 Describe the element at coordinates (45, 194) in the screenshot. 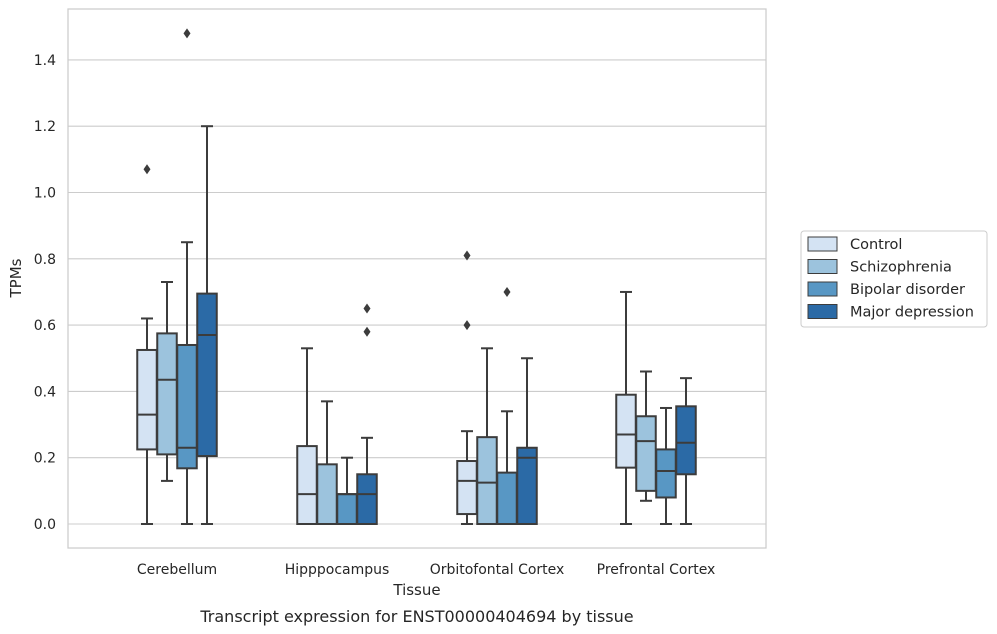

I see `y-tick-label: 1.0` at that location.